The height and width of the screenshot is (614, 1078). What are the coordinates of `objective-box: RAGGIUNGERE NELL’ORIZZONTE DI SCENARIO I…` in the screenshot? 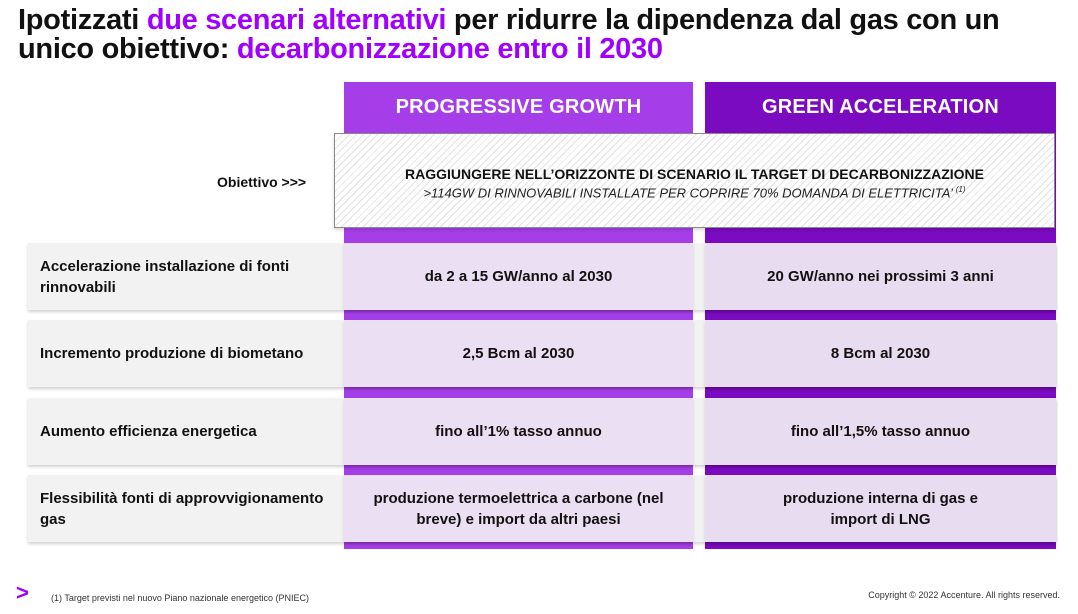 It's located at (694, 180).